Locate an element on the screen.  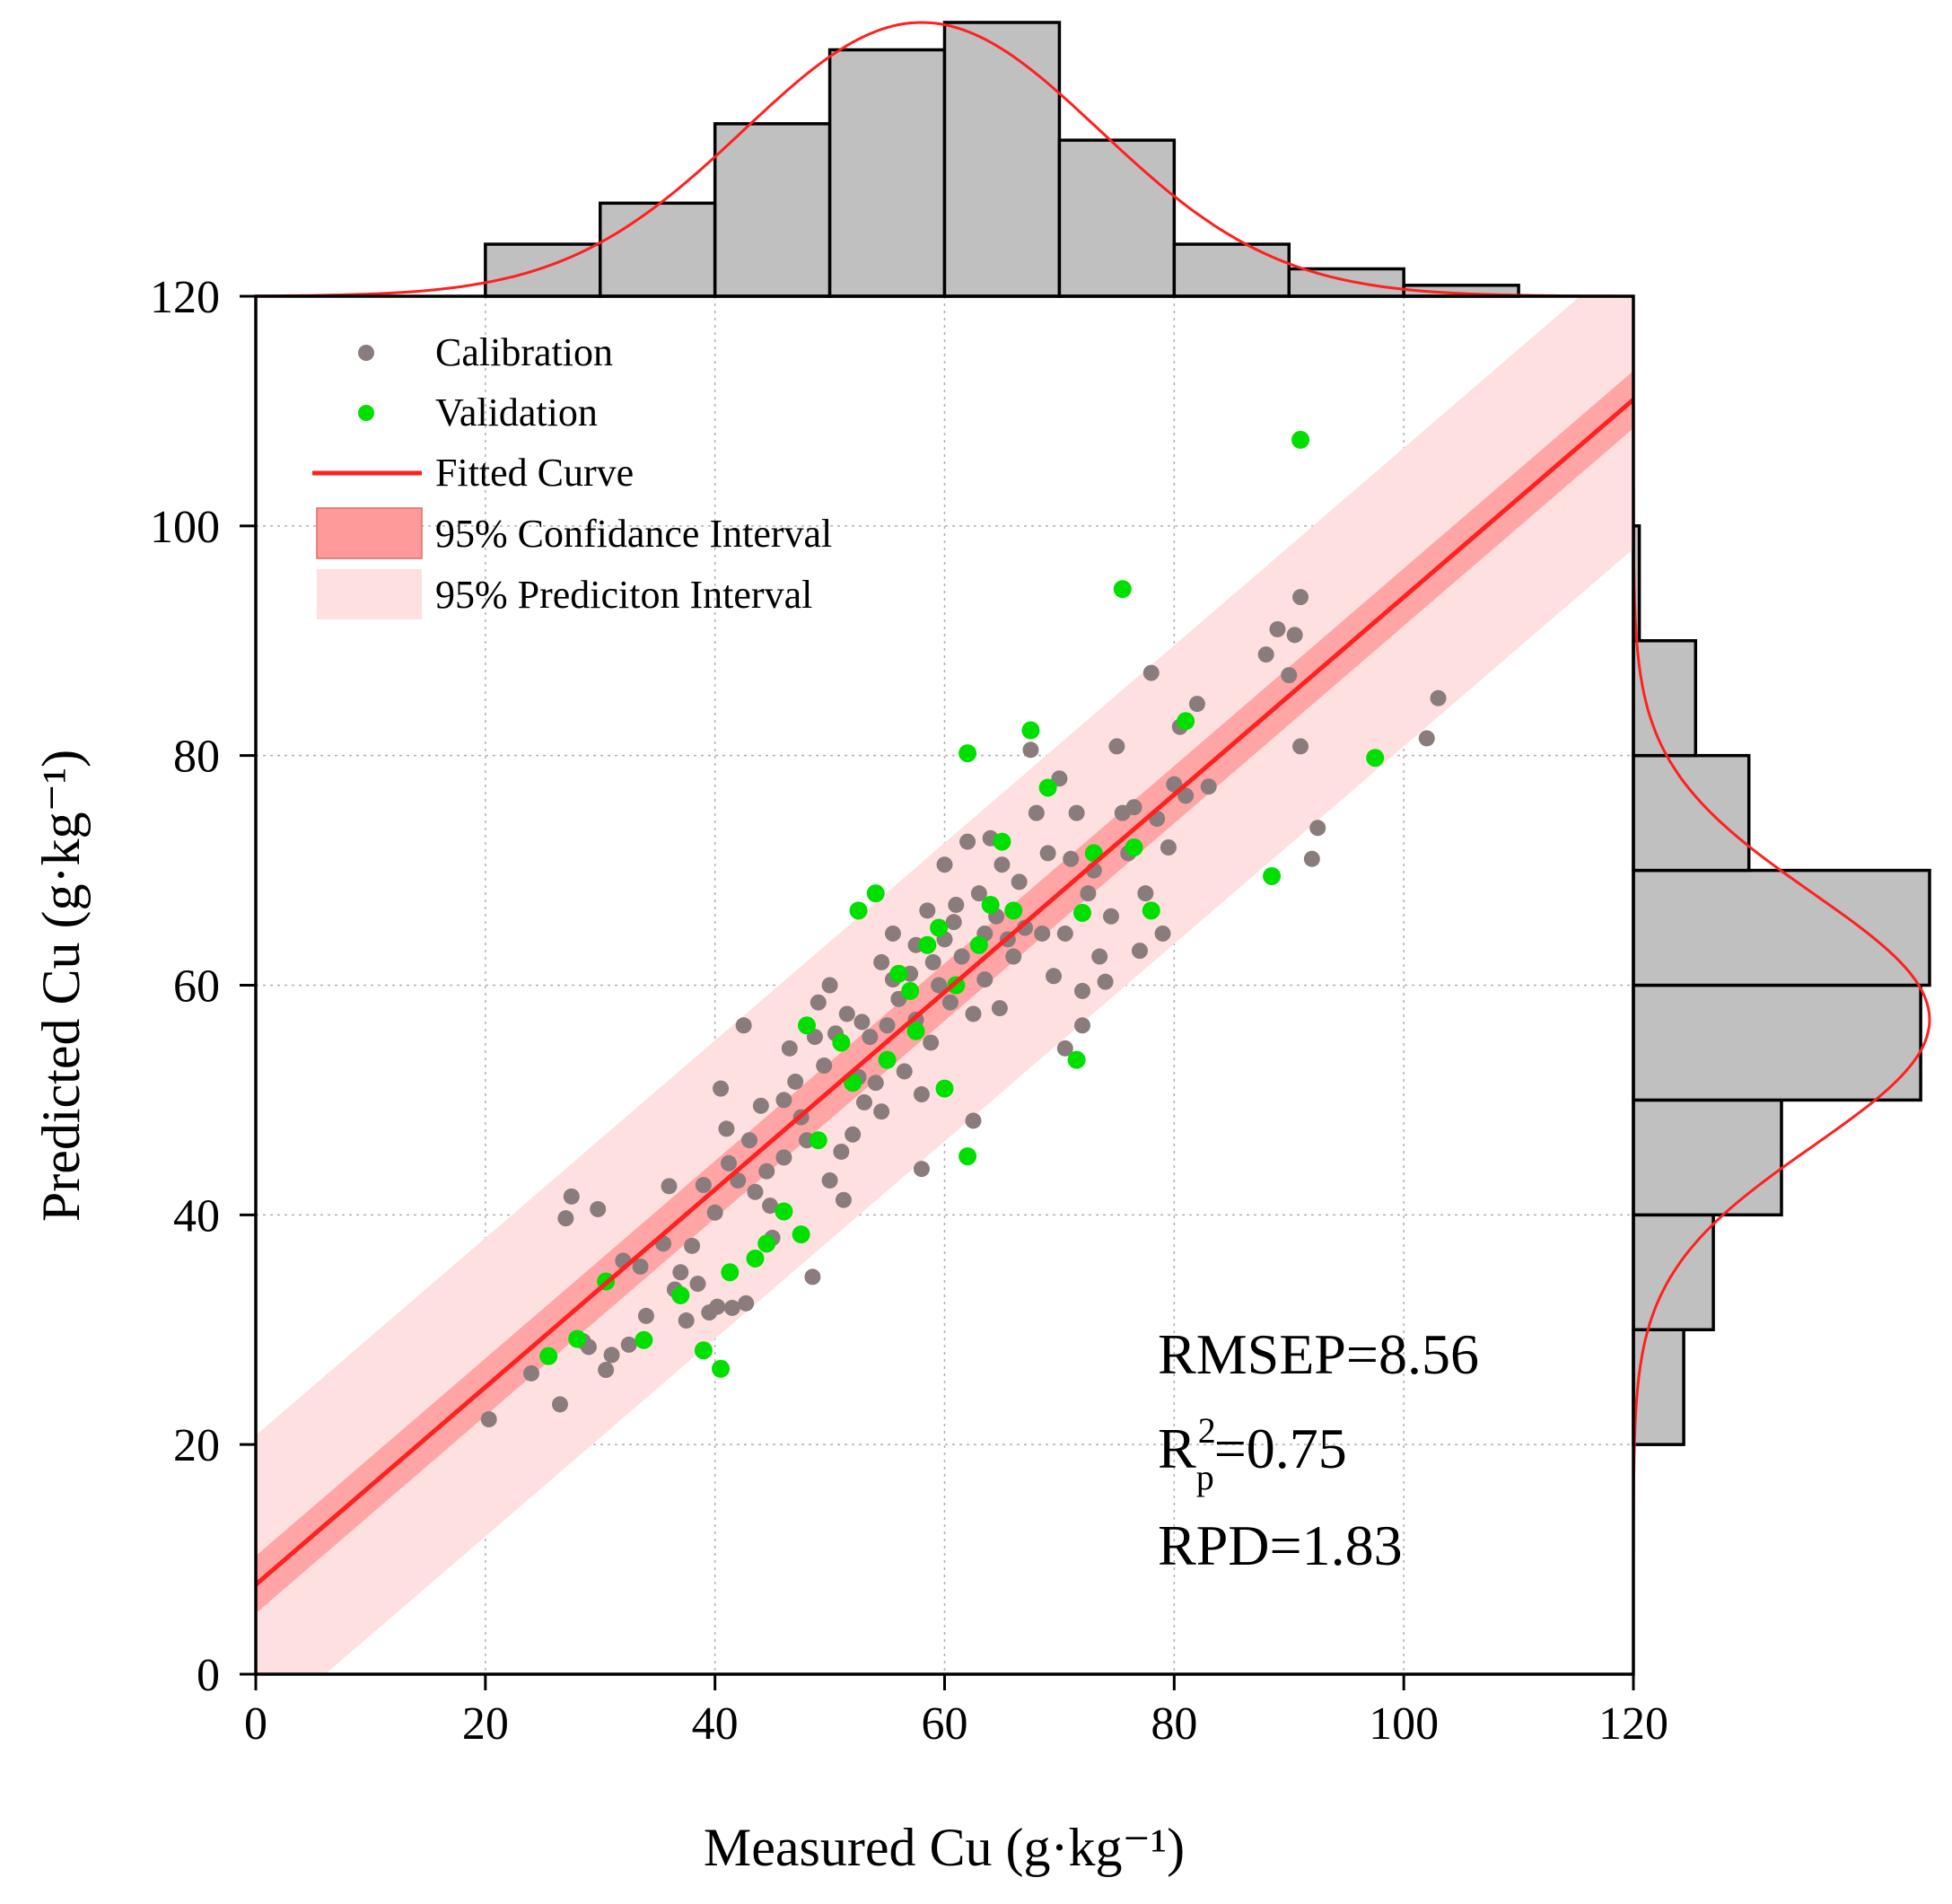
legend-prediction-marker is located at coordinates (369, 594).